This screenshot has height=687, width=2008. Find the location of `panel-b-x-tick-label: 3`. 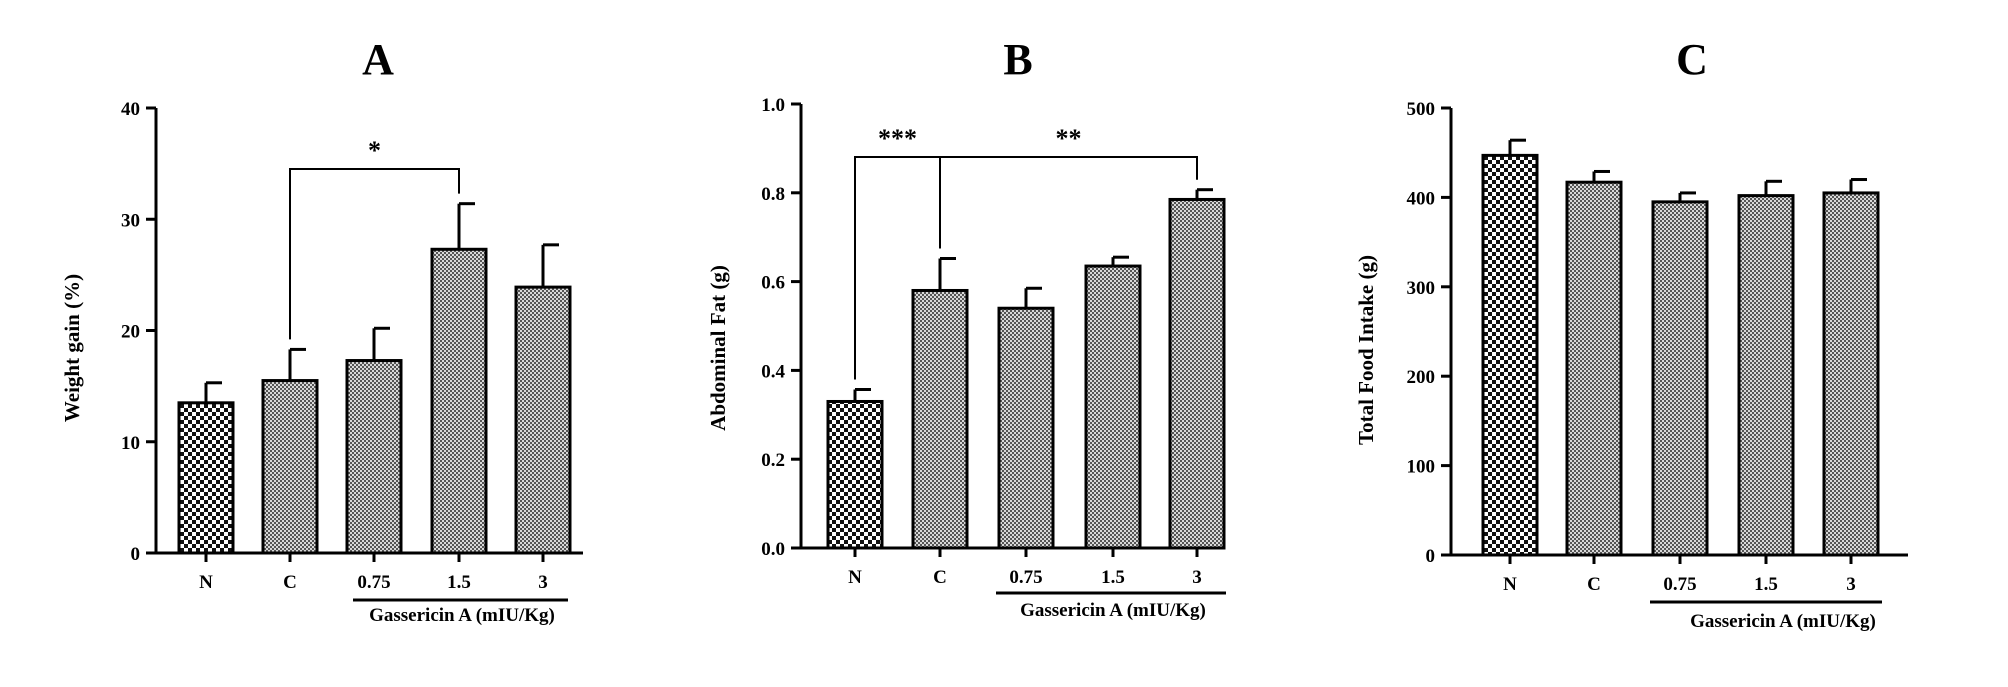

panel-b-x-tick-label: 3 is located at coordinates (1197, 577).